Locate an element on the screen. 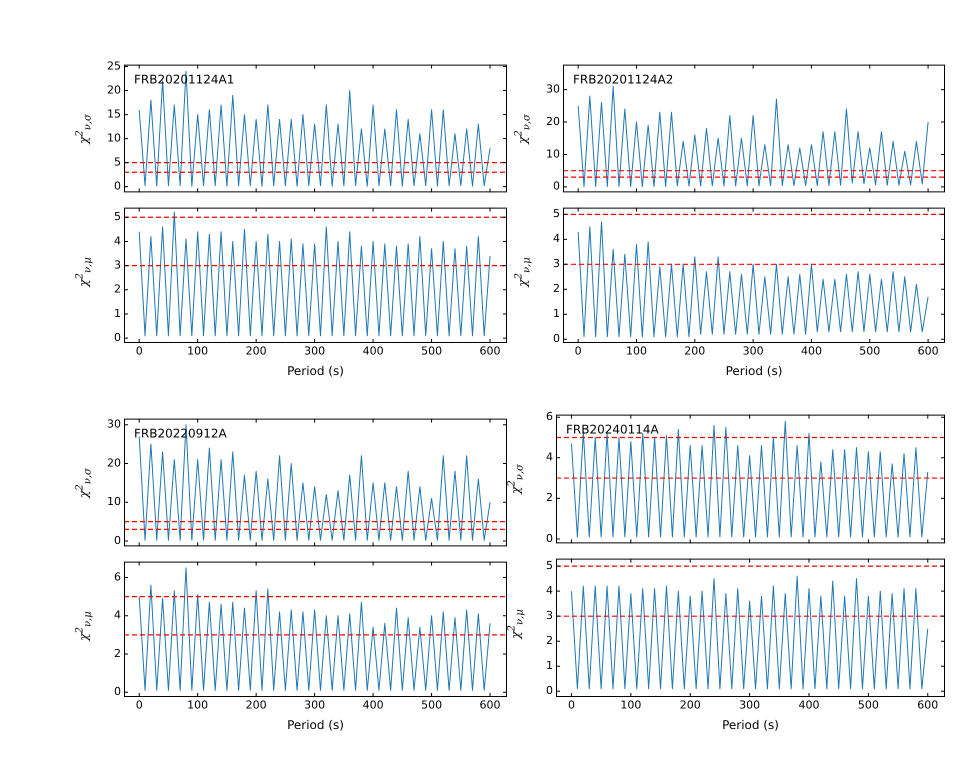 The height and width of the screenshot is (757, 953). y-tick-label: 15 is located at coordinates (114, 113).